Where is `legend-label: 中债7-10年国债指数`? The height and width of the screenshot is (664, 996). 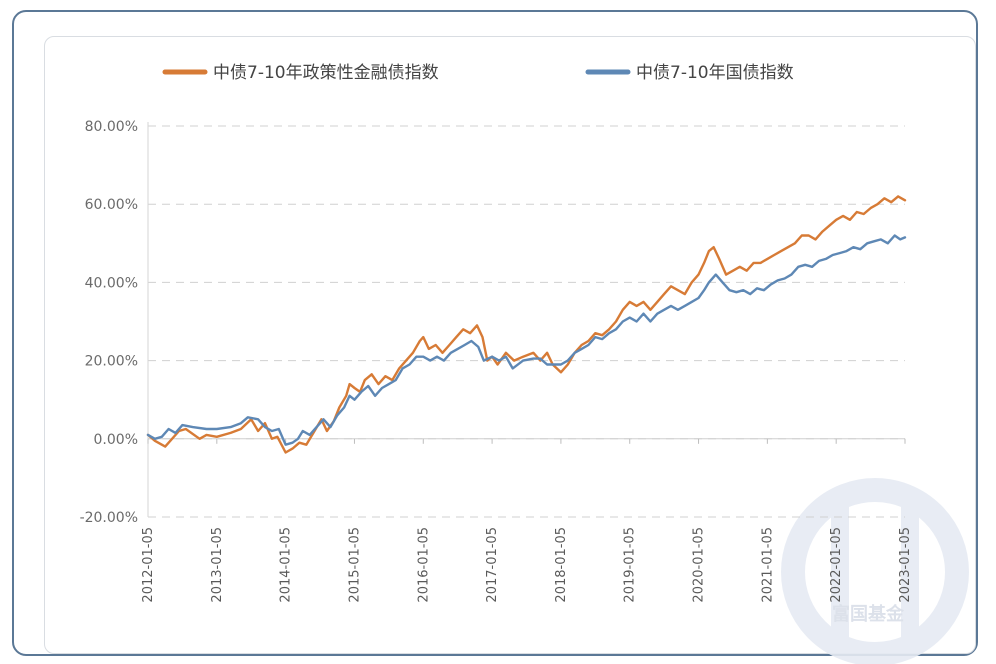
legend-label: 中债7-10年国债指数 is located at coordinates (715, 73).